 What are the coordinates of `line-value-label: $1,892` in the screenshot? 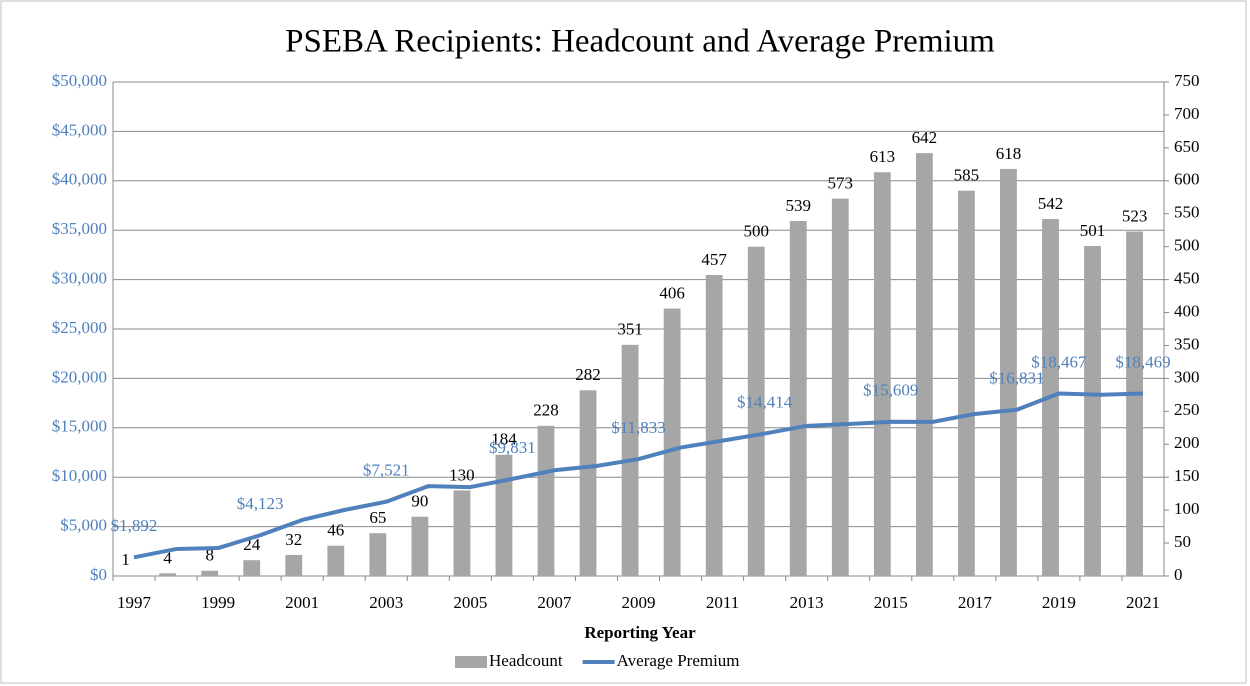 It's located at (134, 525).